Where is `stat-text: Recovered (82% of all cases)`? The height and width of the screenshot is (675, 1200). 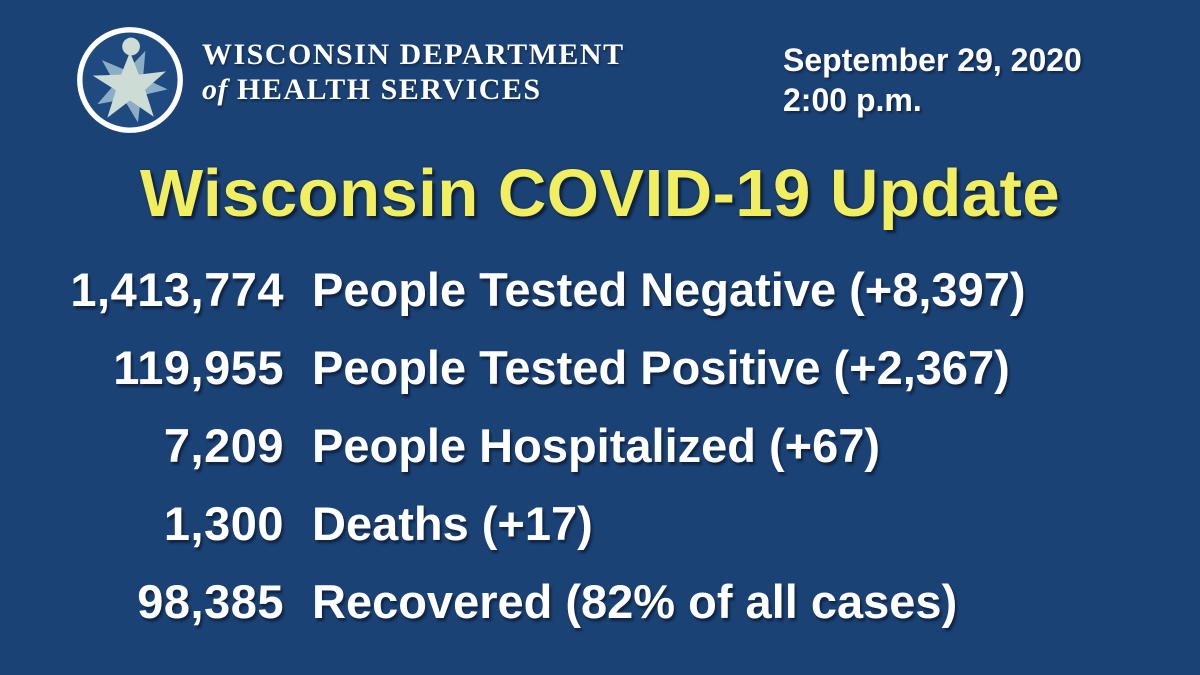
stat-text: Recovered (82% of all cases) is located at coordinates (741, 601).